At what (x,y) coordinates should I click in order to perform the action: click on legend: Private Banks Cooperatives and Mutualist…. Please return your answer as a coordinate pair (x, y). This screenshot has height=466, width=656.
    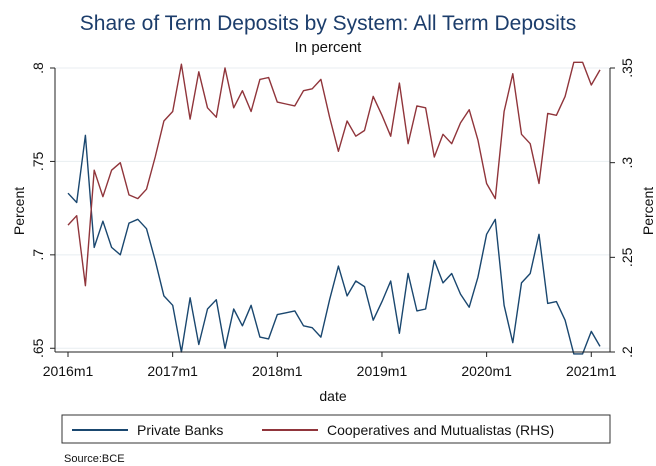
    Looking at the image, I should click on (336, 429).